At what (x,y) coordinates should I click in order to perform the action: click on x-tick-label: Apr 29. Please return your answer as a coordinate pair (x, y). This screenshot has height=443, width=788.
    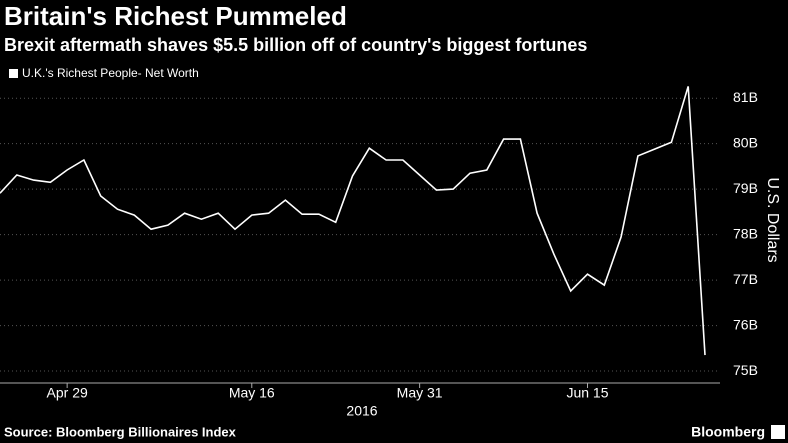
    Looking at the image, I should click on (67, 393).